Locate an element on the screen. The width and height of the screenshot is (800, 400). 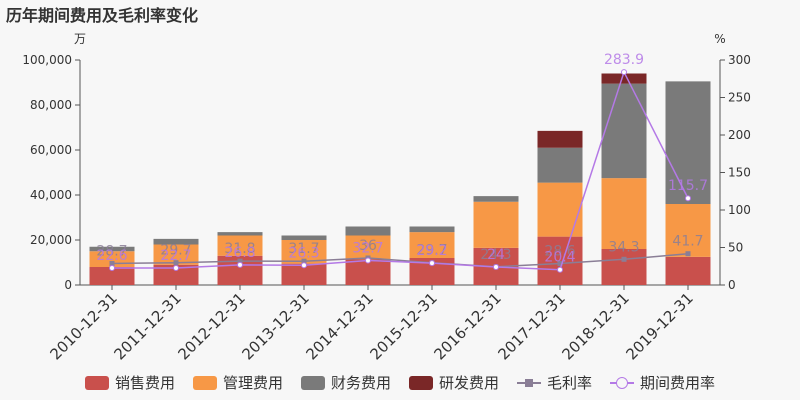
left-axis-unit: 万 is located at coordinates (80, 39).